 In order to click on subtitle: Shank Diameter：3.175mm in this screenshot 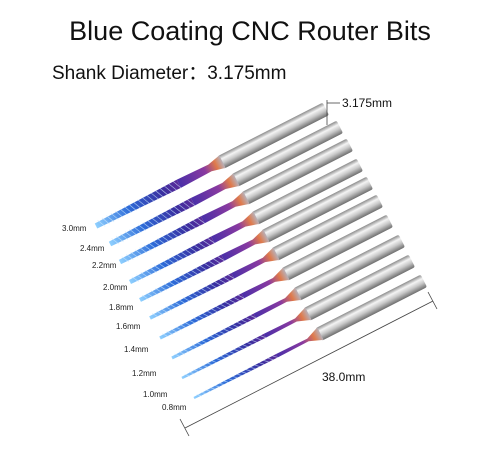, I will do `click(169, 73)`.